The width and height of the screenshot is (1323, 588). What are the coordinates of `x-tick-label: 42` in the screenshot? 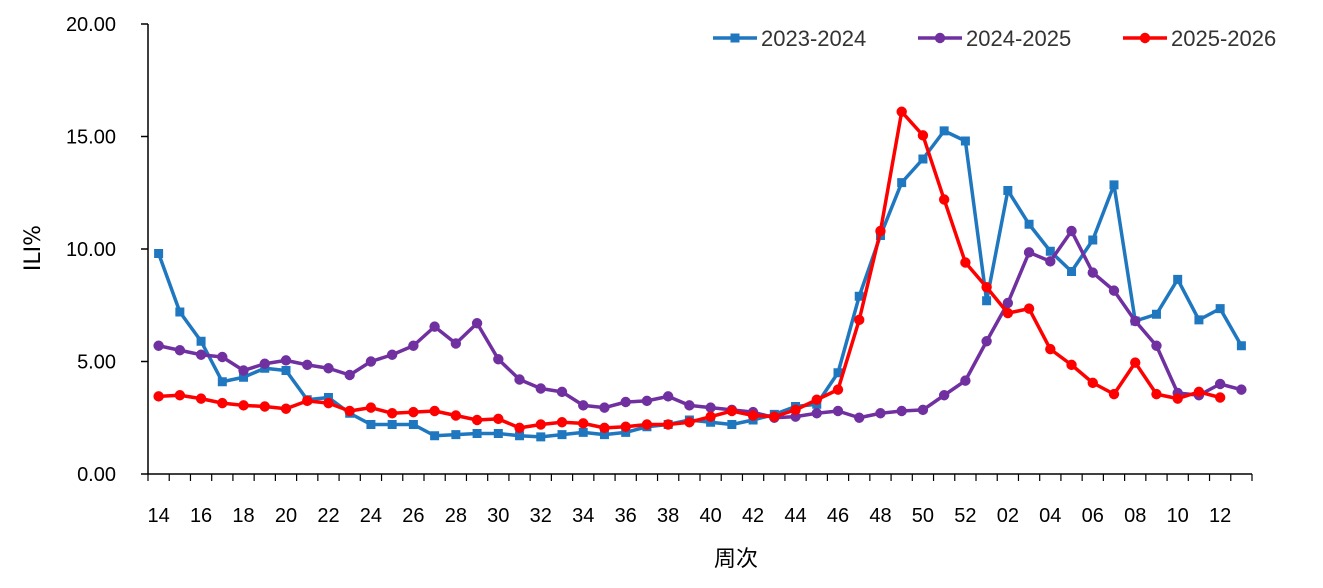 It's located at (753, 516).